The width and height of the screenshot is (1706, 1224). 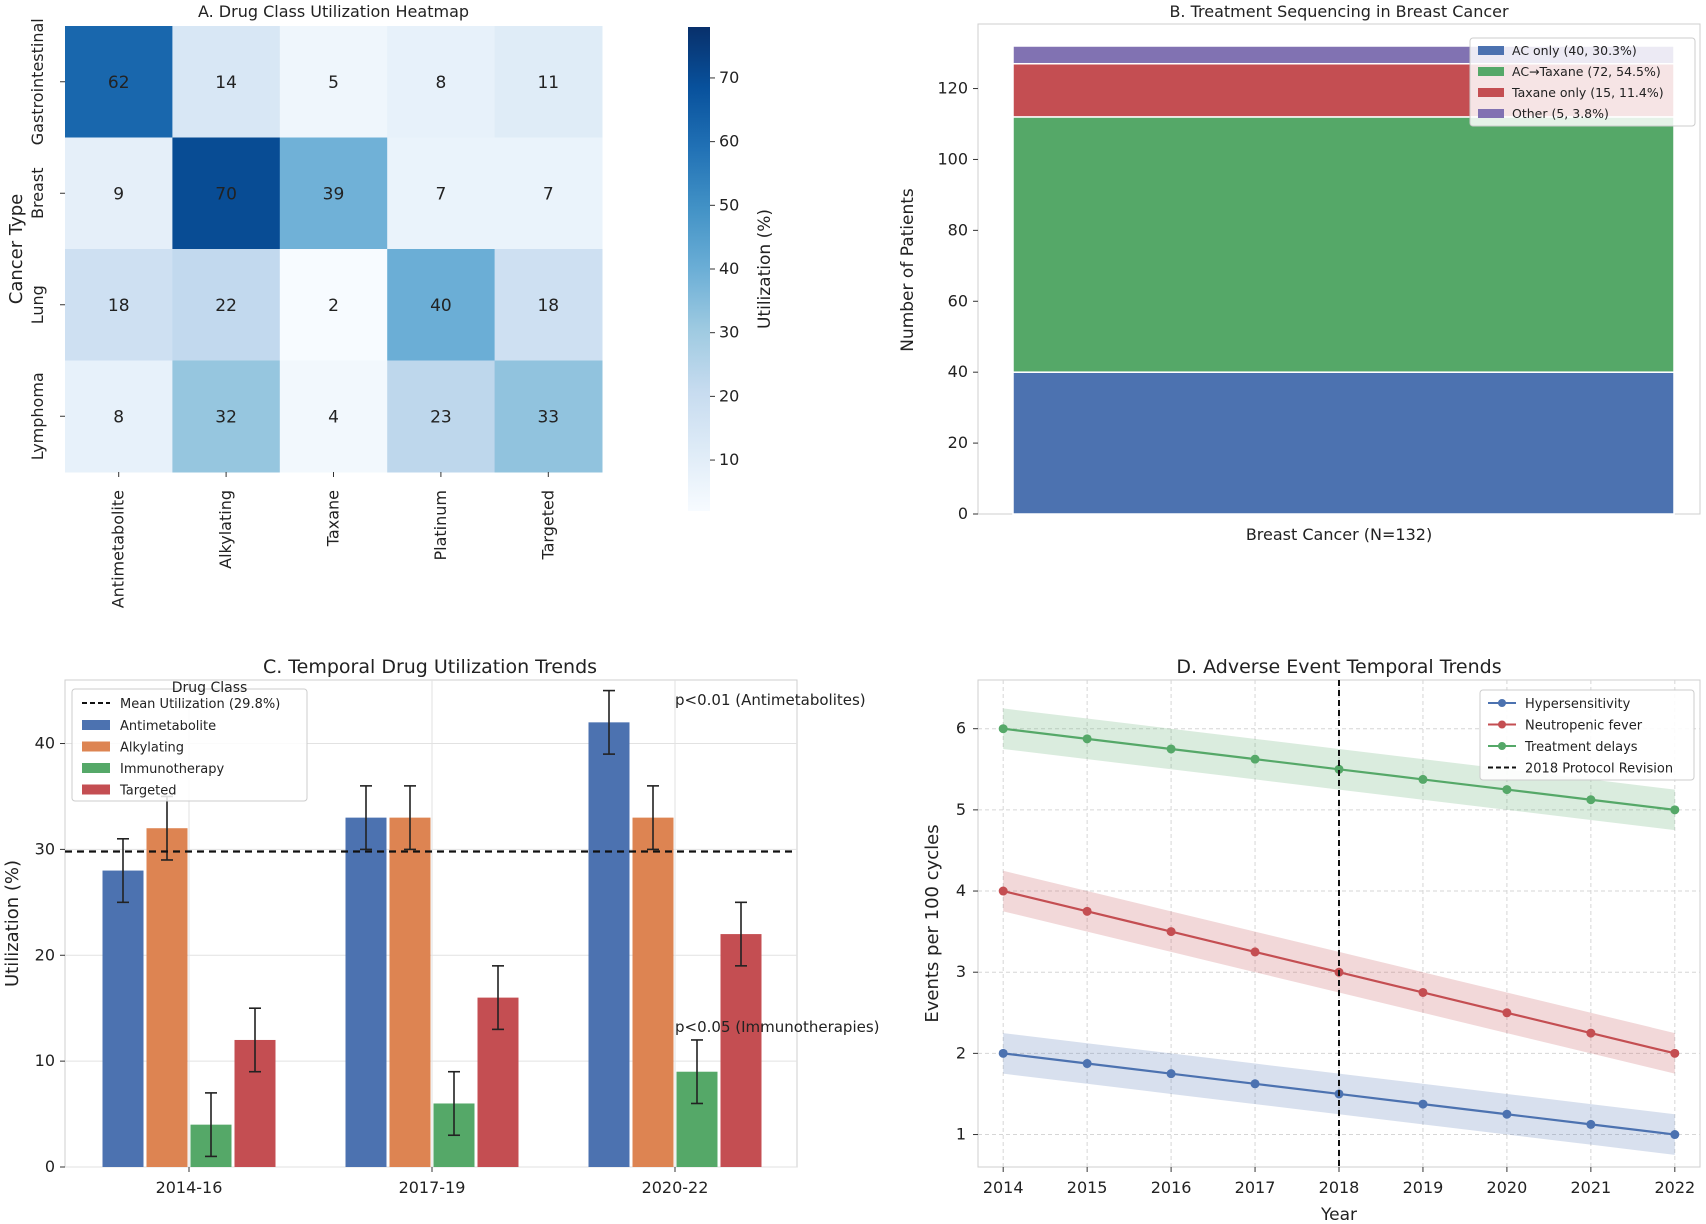 What do you see at coordinates (777, 1027) in the screenshot?
I see `annotation: p<0.05 (Immunotherapies)` at bounding box center [777, 1027].